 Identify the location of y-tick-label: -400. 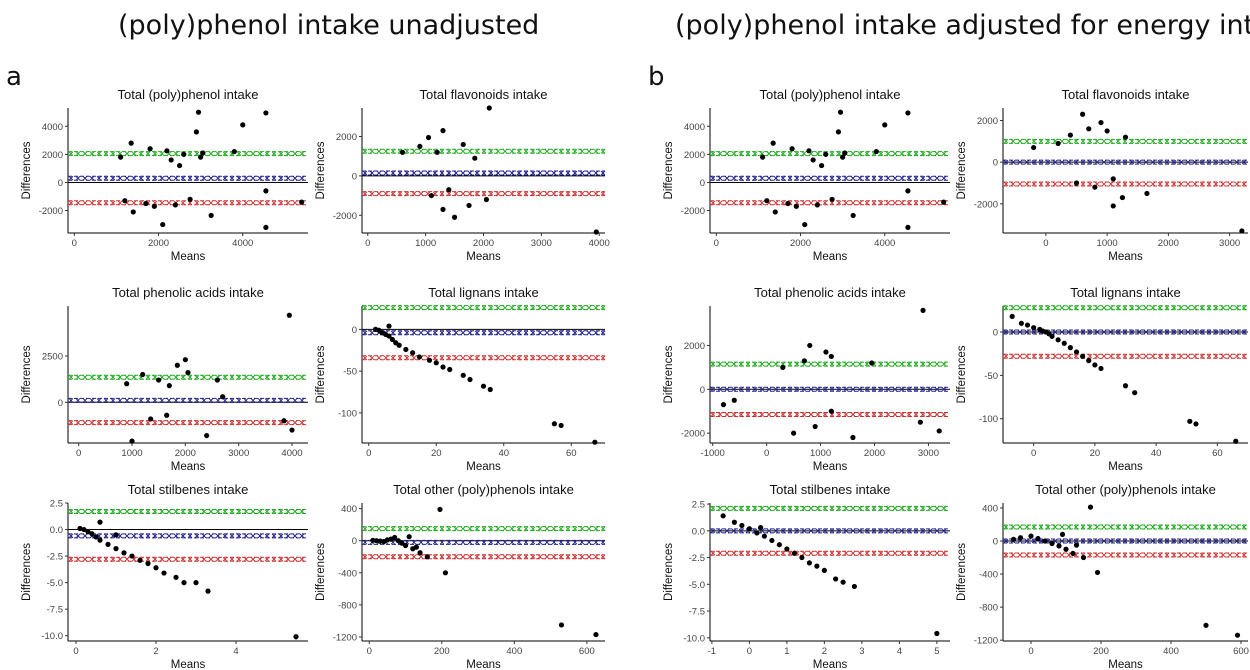
(347, 573).